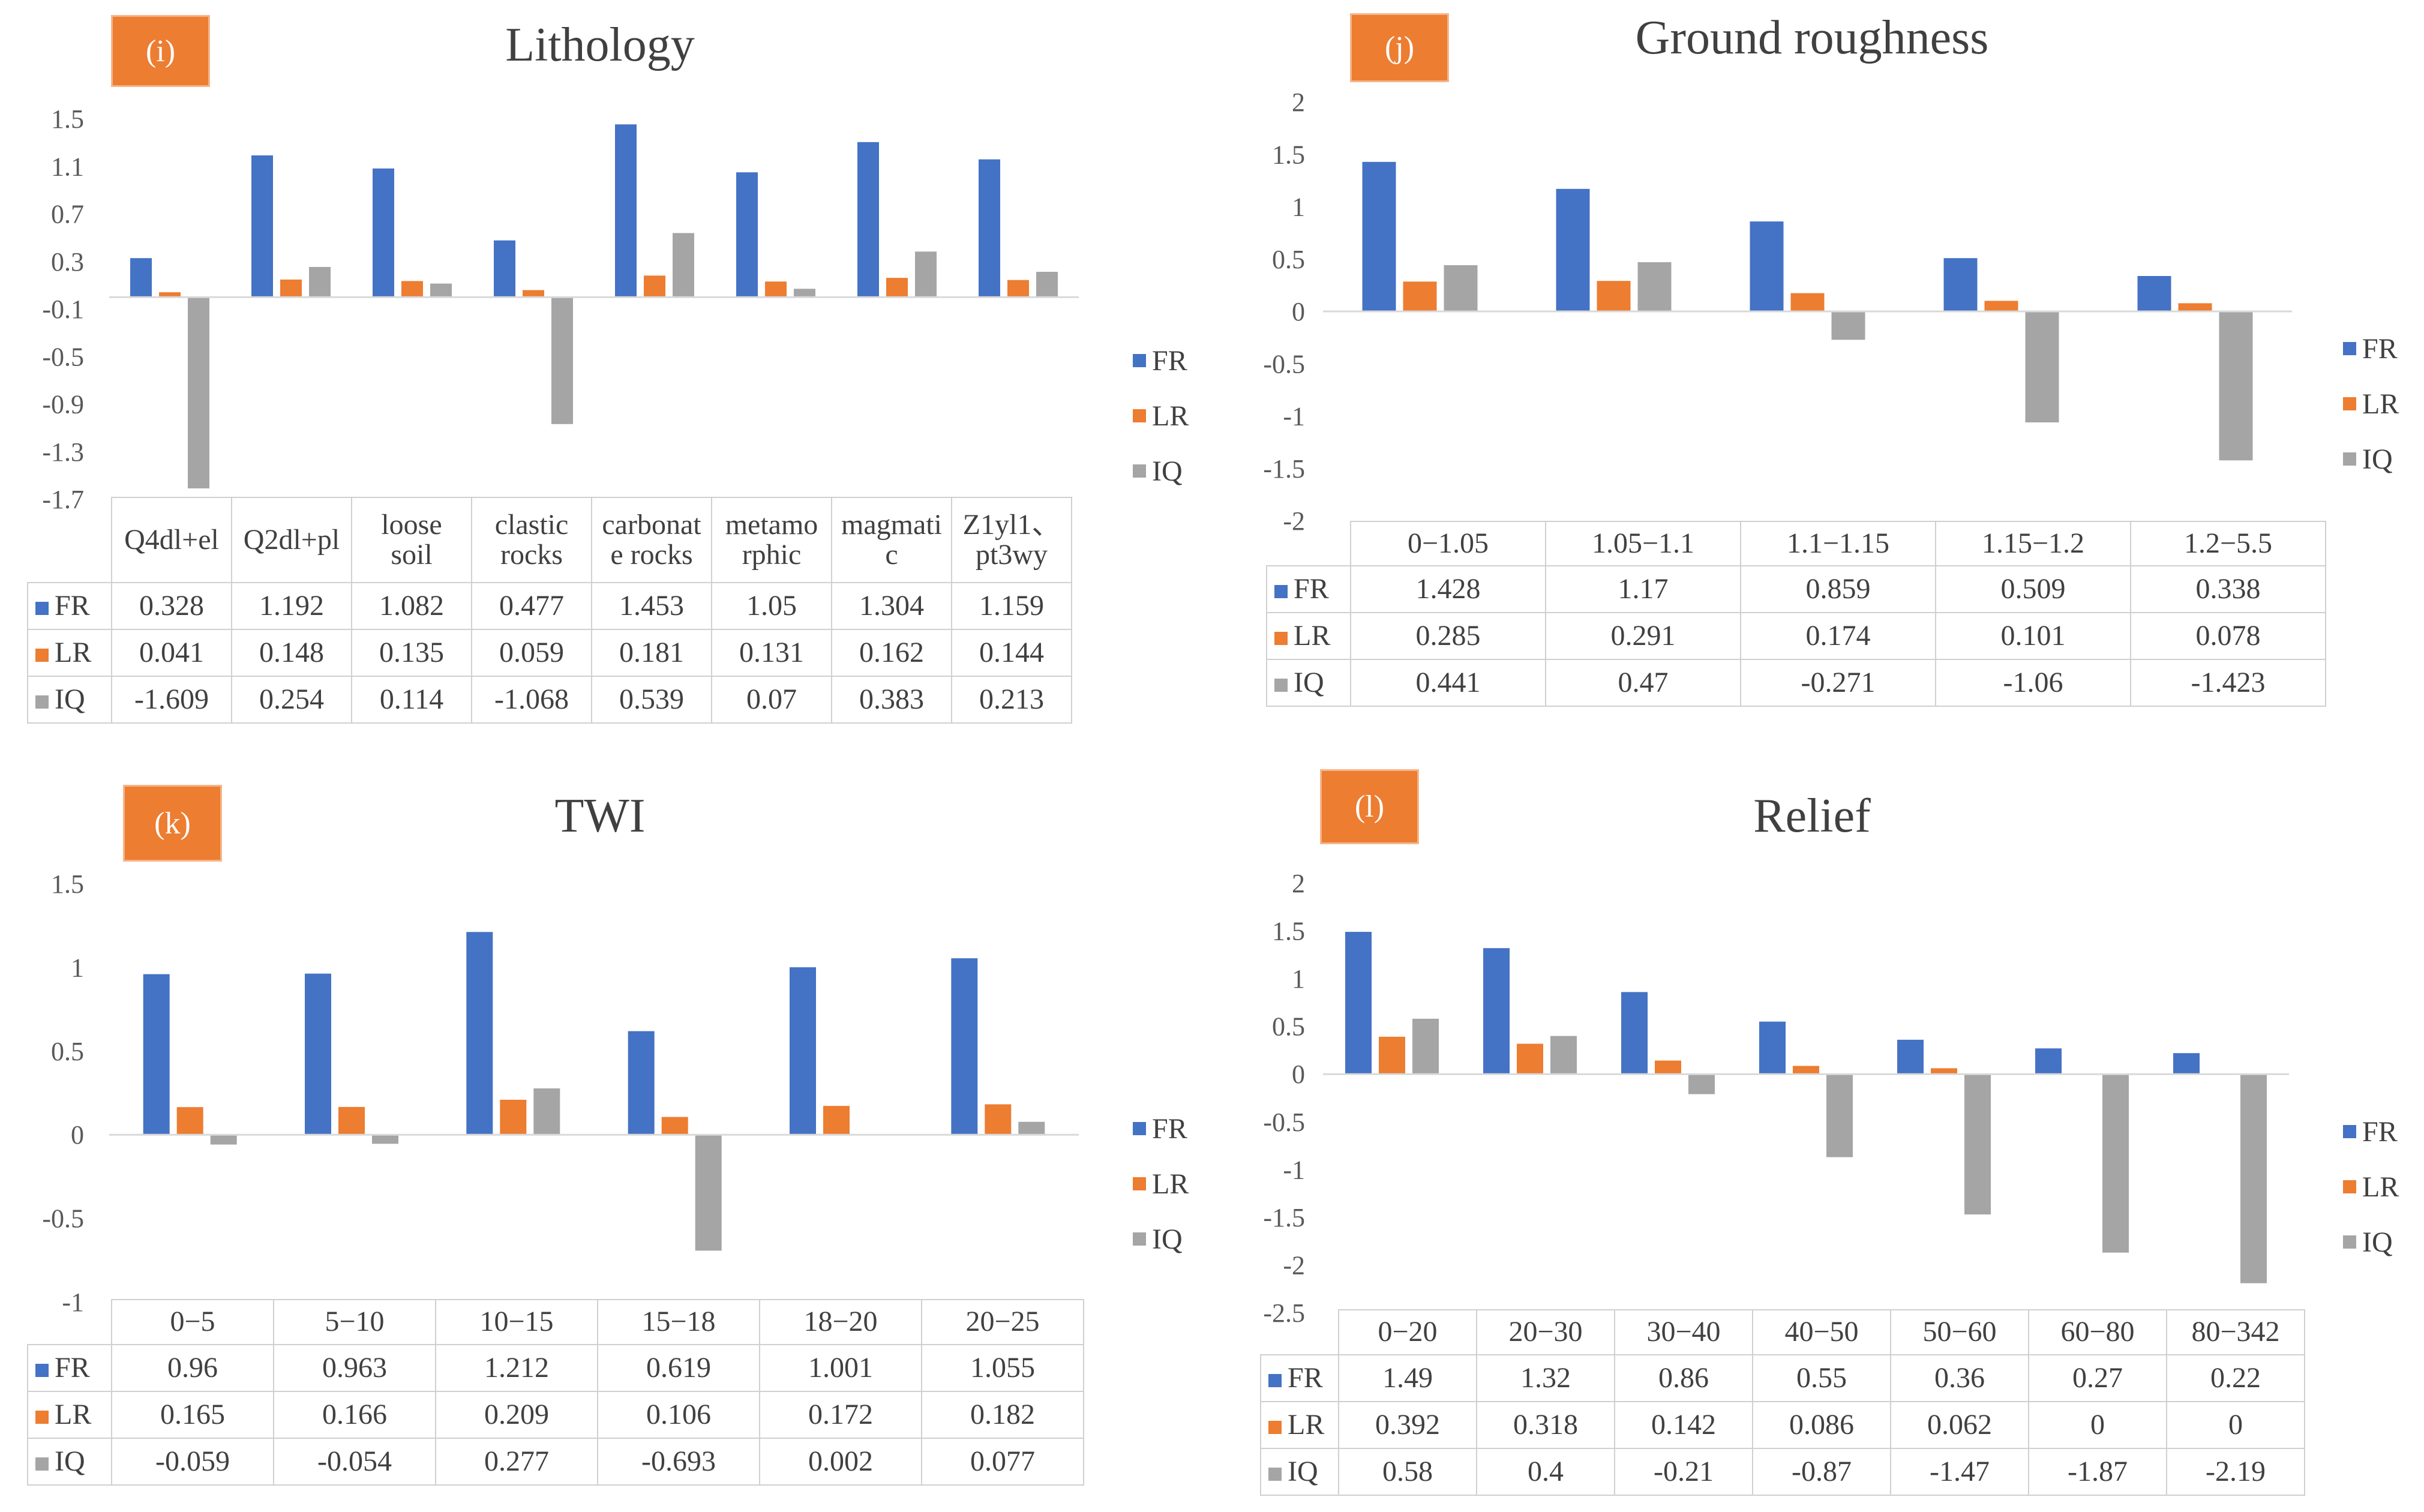 This screenshot has width=2424, height=1512. What do you see at coordinates (193, 1415) in the screenshot?
I see `table-value-cell: 0.165` at bounding box center [193, 1415].